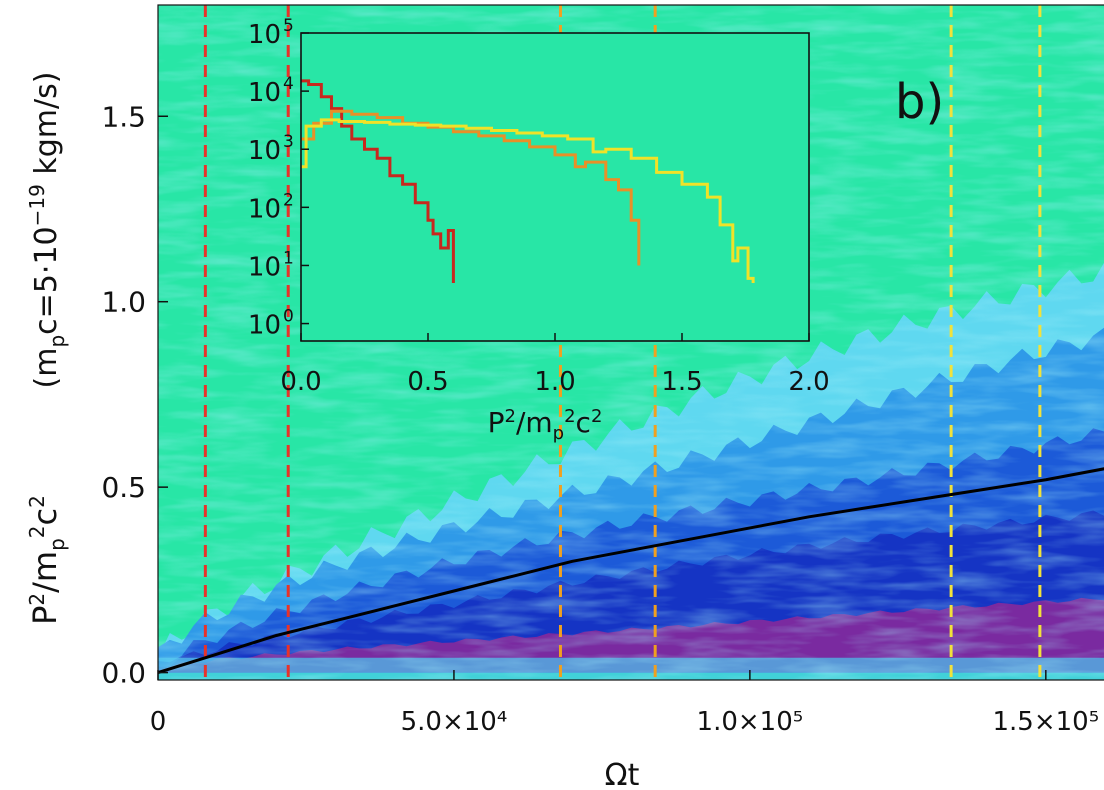 The width and height of the screenshot is (1104, 790). What do you see at coordinates (622, 774) in the screenshot?
I see `main-x-axis-label: Ωt` at bounding box center [622, 774].